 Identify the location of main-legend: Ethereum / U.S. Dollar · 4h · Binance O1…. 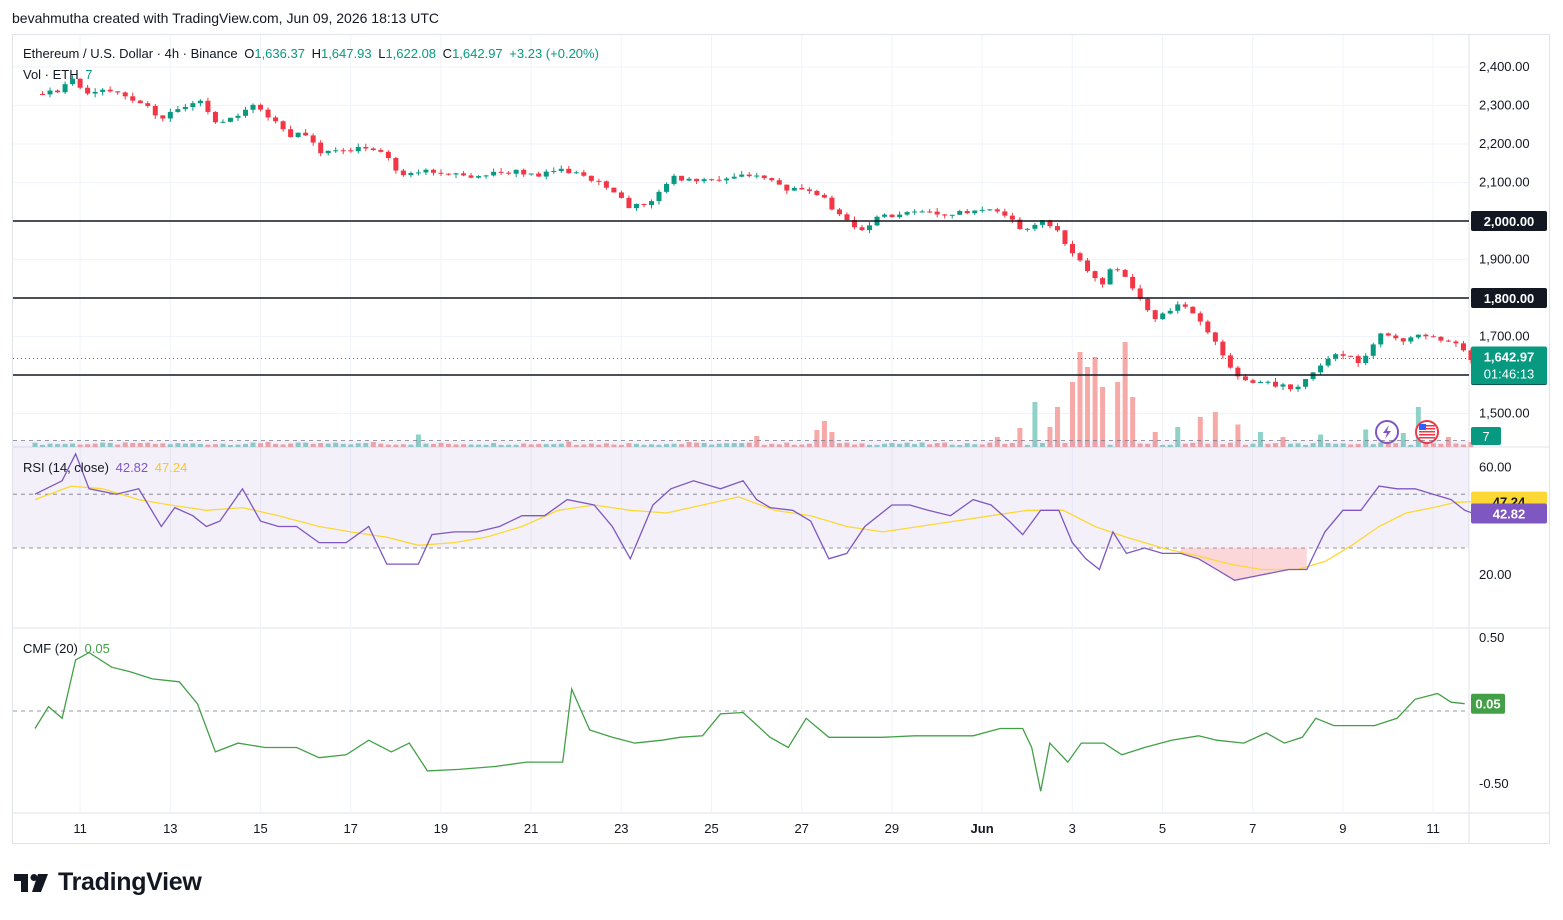
(311, 53).